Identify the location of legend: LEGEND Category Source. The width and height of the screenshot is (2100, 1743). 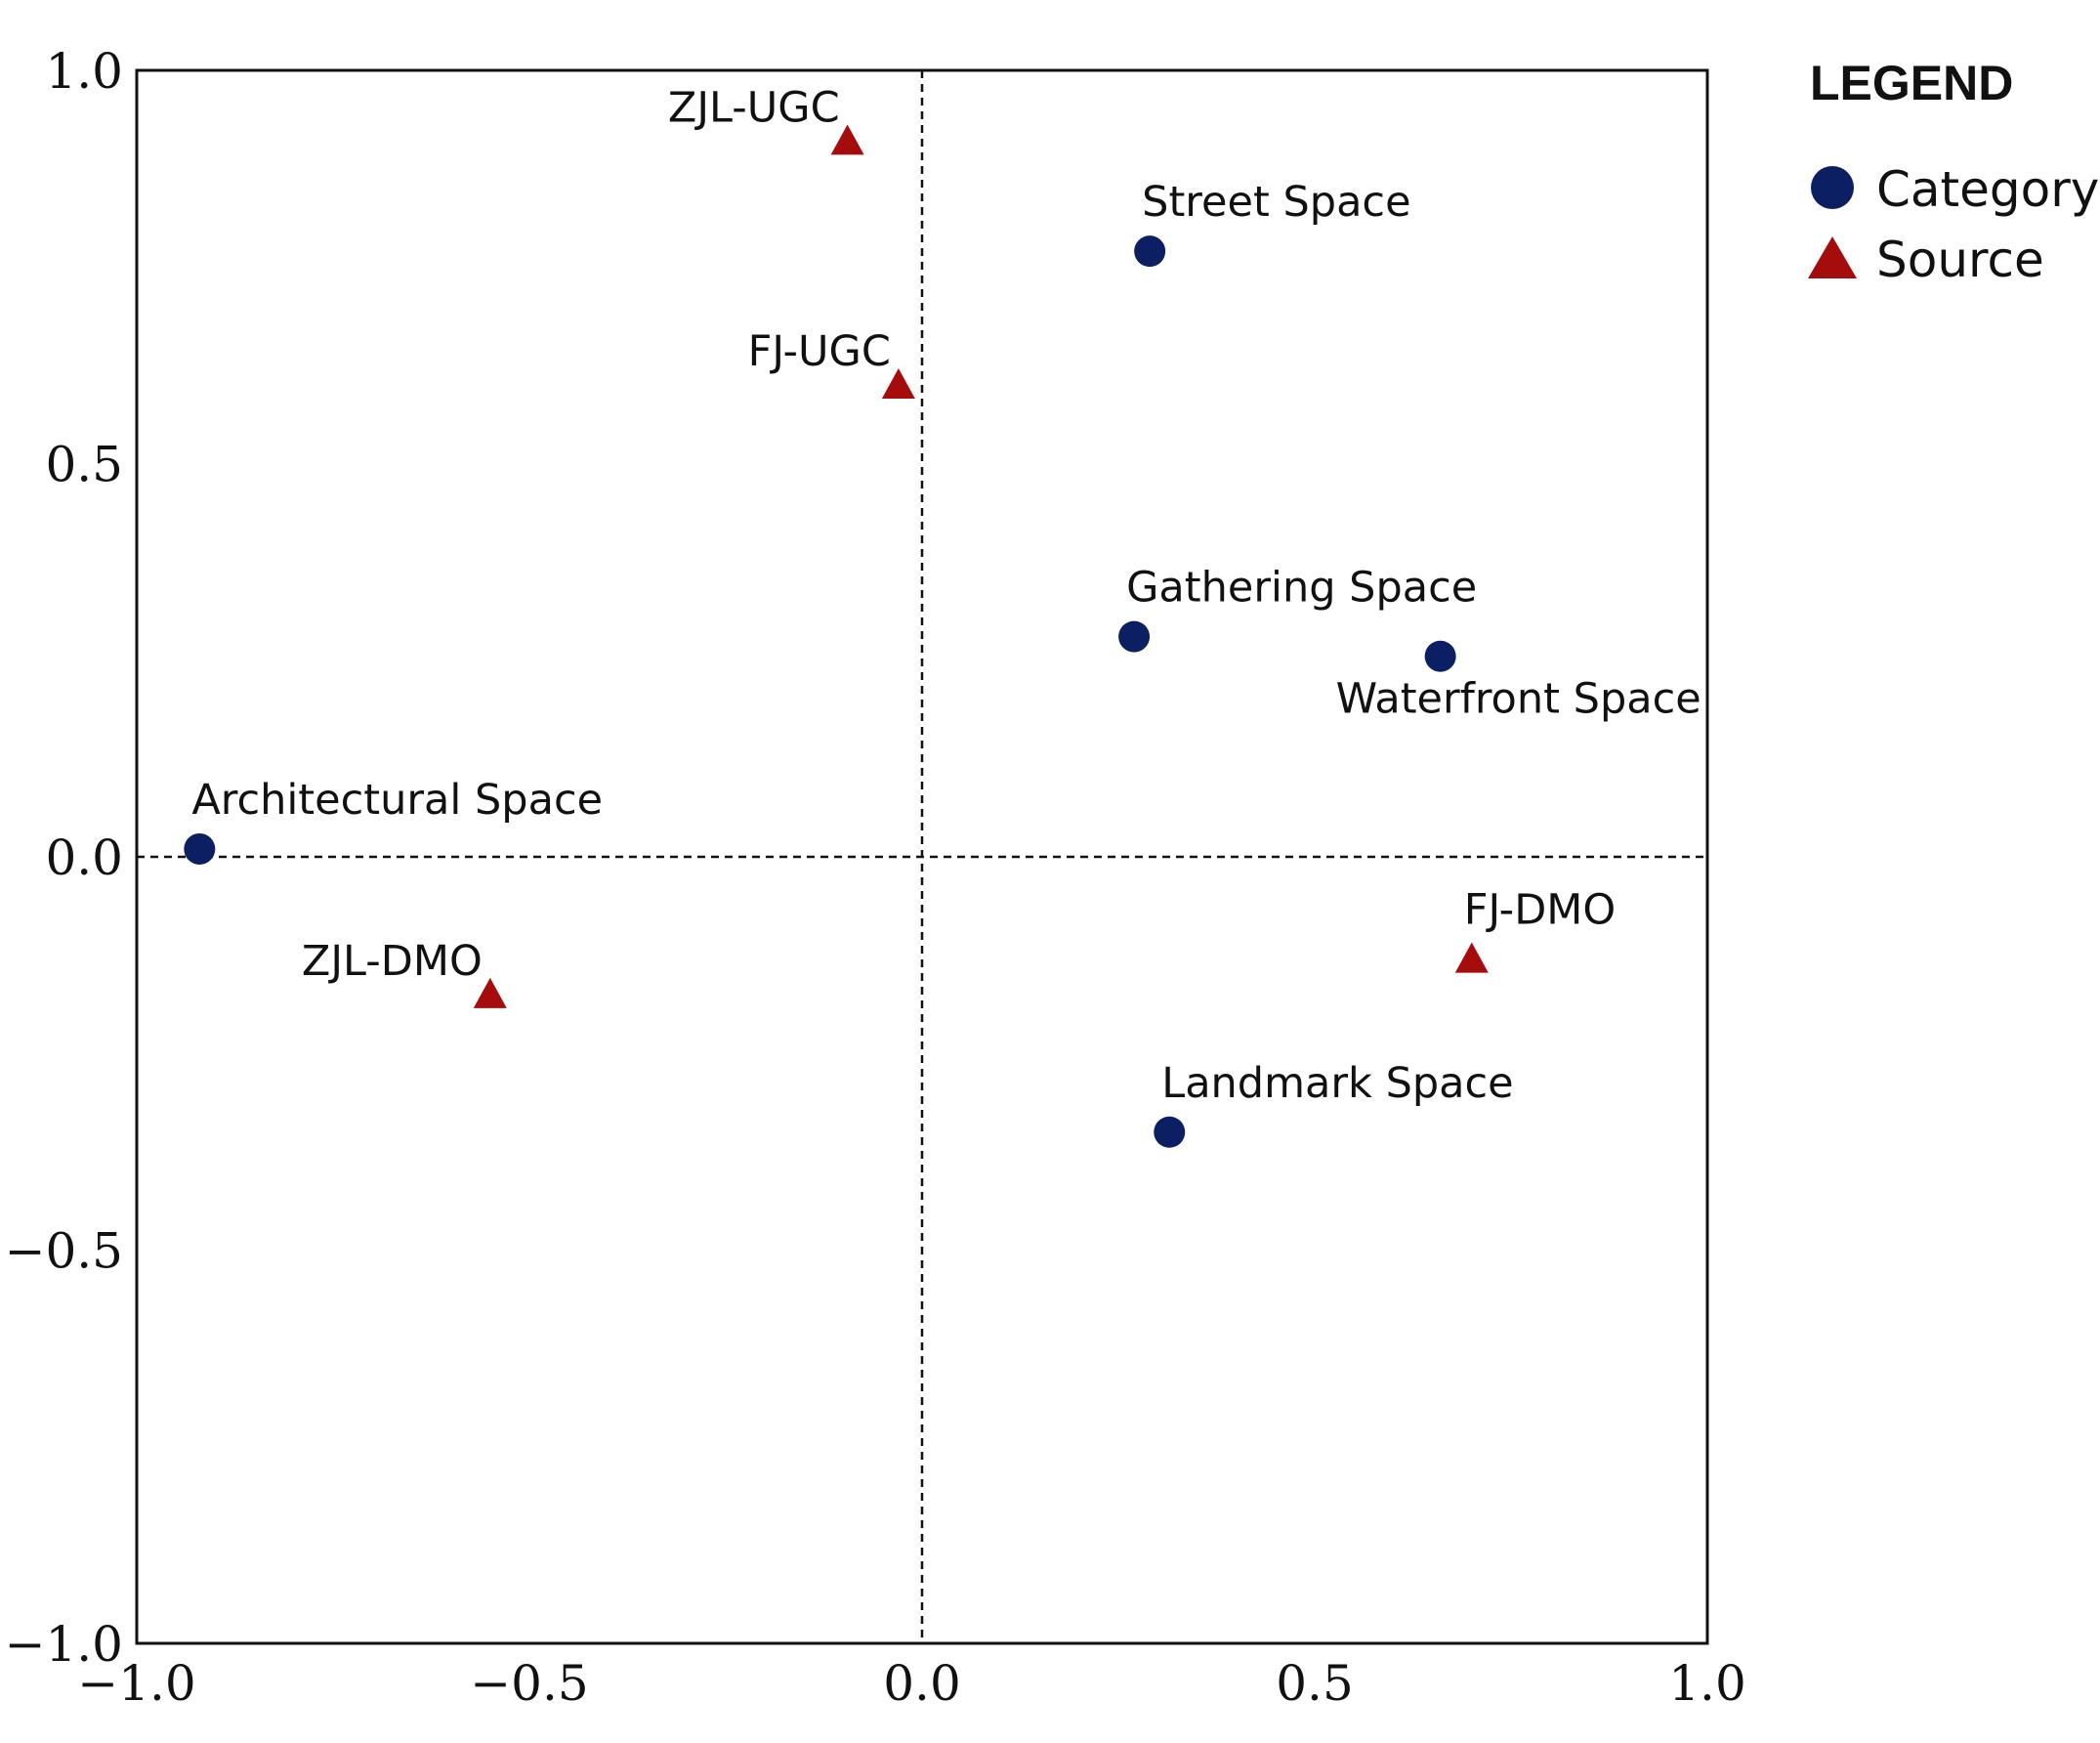
(1953, 172).